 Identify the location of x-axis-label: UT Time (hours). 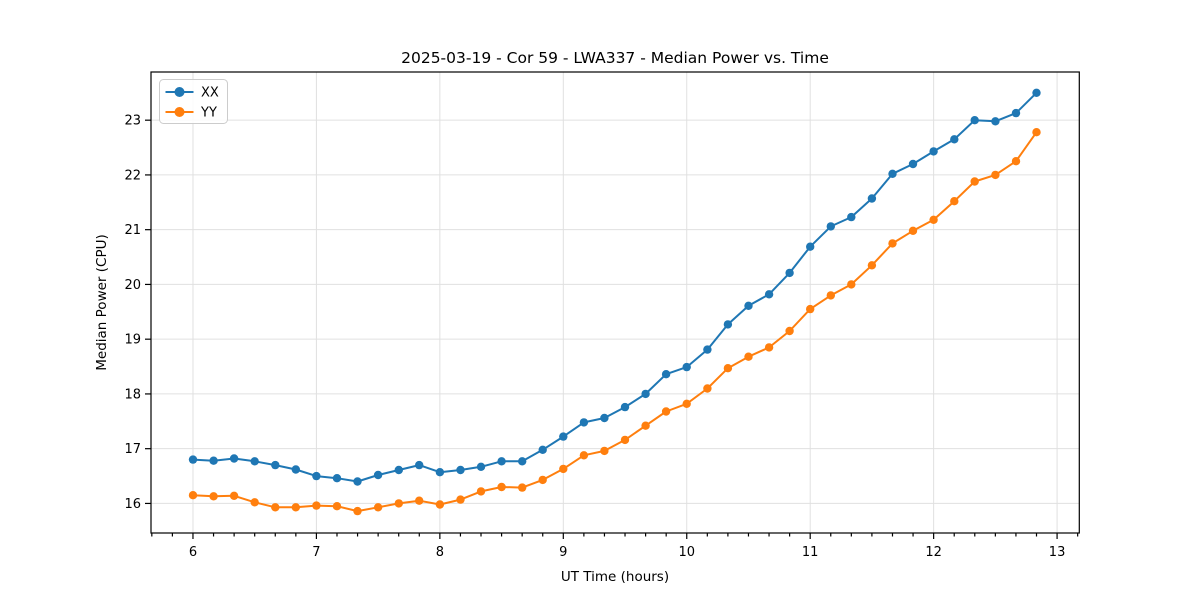
(615, 577).